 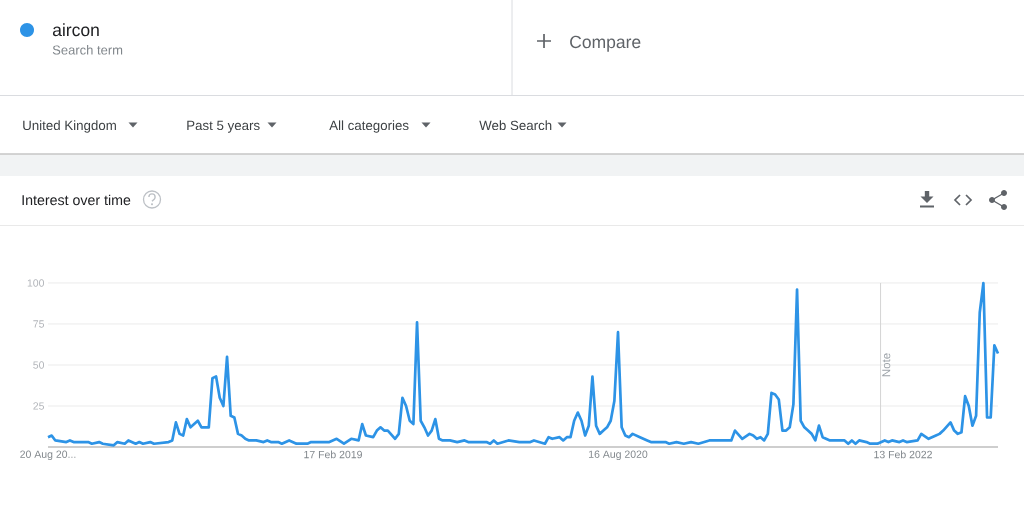 What do you see at coordinates (39, 406) in the screenshot?
I see `y-tick-label: 25` at bounding box center [39, 406].